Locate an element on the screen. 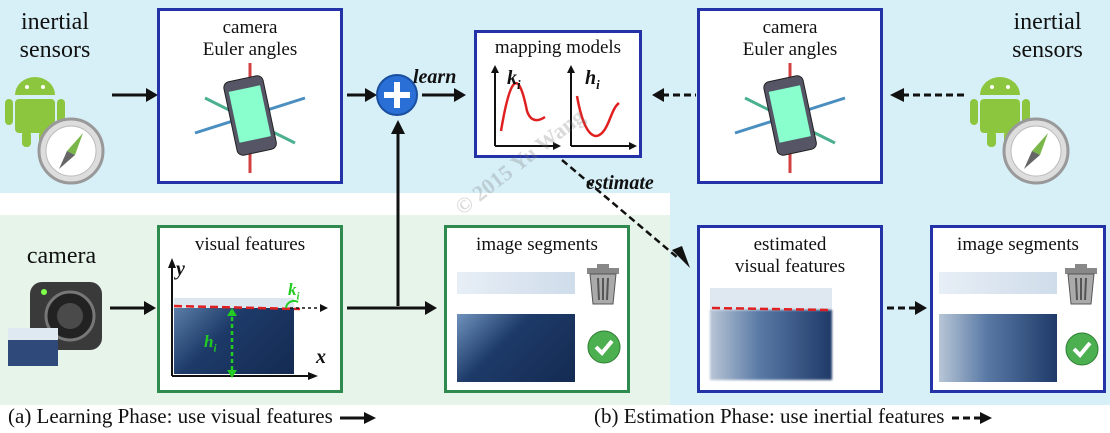 Image resolution: width=1110 pixels, height=433 pixels. check-icon-right is located at coordinates (1082, 349).